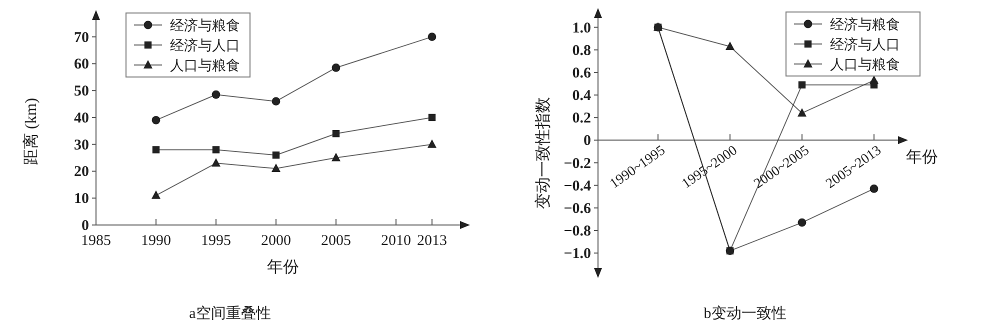 The width and height of the screenshot is (994, 330). I want to click on y-tick-label: 0.2, so click(581, 118).